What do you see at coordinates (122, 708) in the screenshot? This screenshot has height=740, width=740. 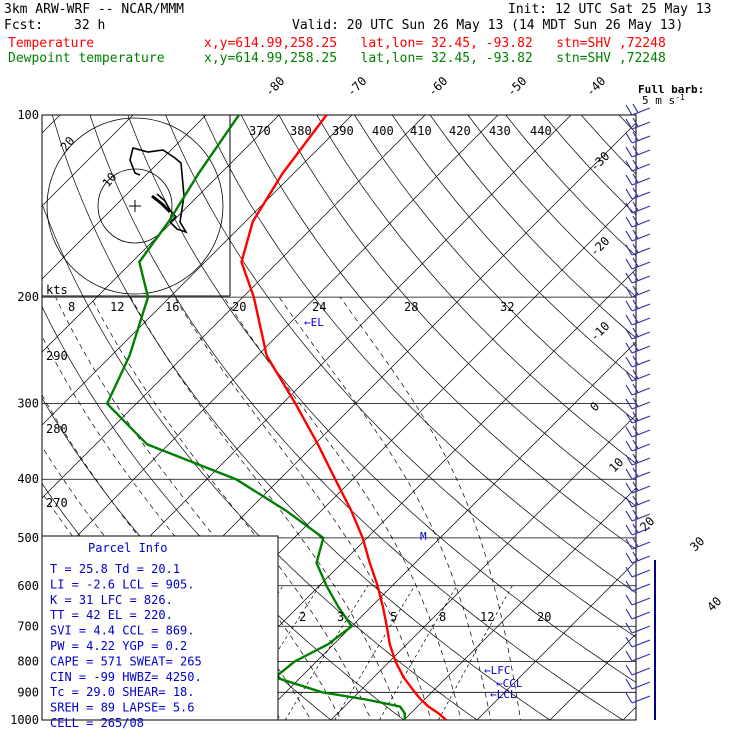 I see `parcel-info-row: SREH = 89 LAPSE= 5.6` at bounding box center [122, 708].